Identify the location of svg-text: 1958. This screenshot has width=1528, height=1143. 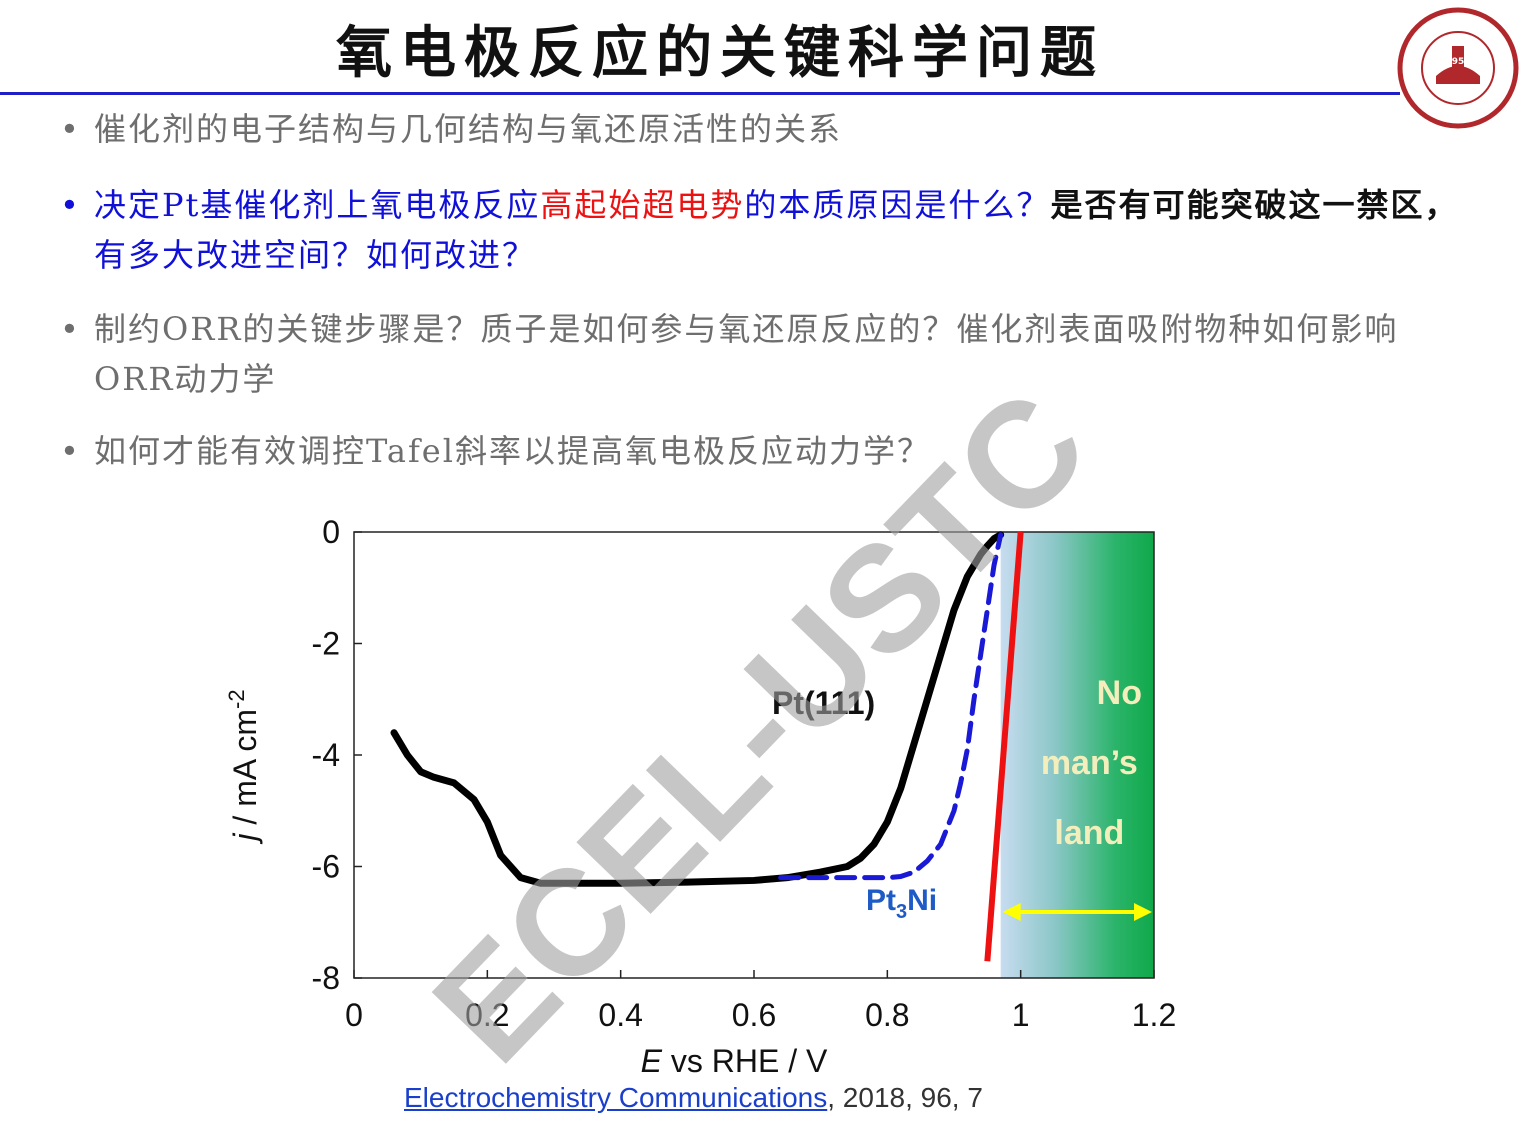
(1457, 62).